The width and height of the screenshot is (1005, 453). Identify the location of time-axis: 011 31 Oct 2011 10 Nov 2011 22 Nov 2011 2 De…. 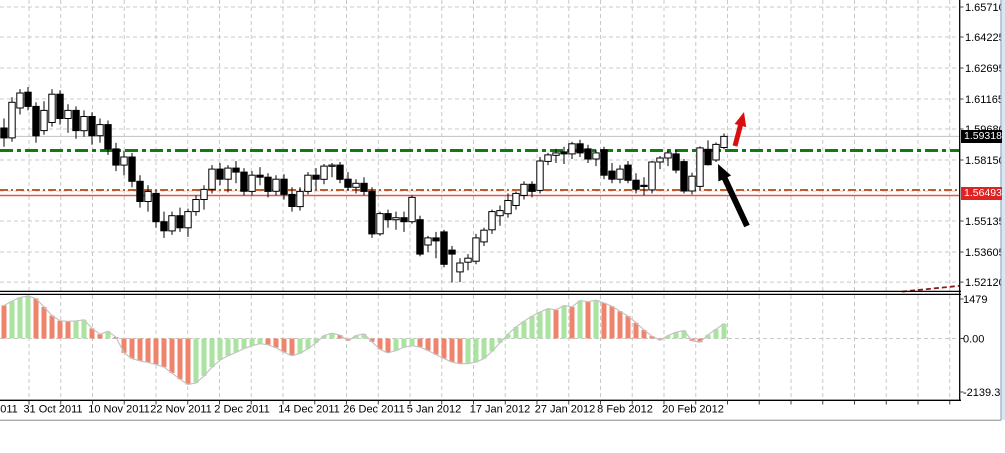
(475, 408).